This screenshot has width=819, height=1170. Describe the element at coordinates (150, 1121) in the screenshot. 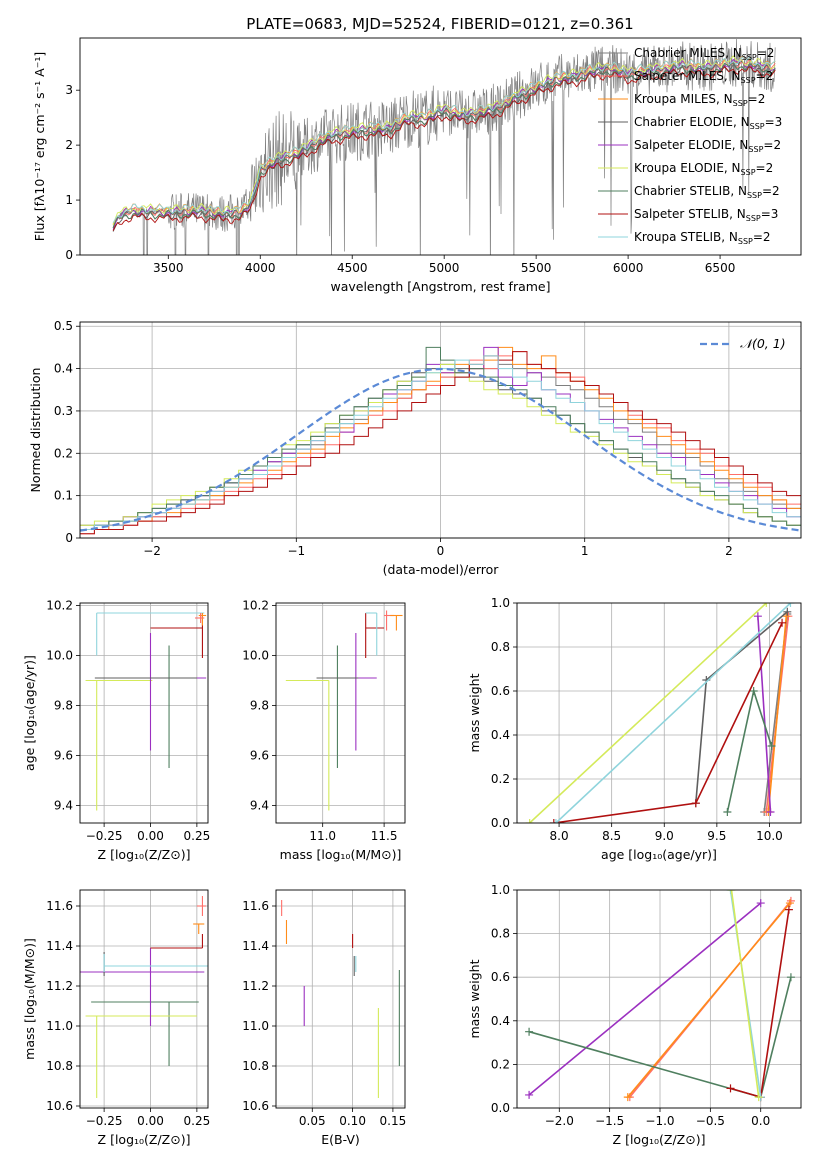

I see `x-tick-label: 0.00` at that location.